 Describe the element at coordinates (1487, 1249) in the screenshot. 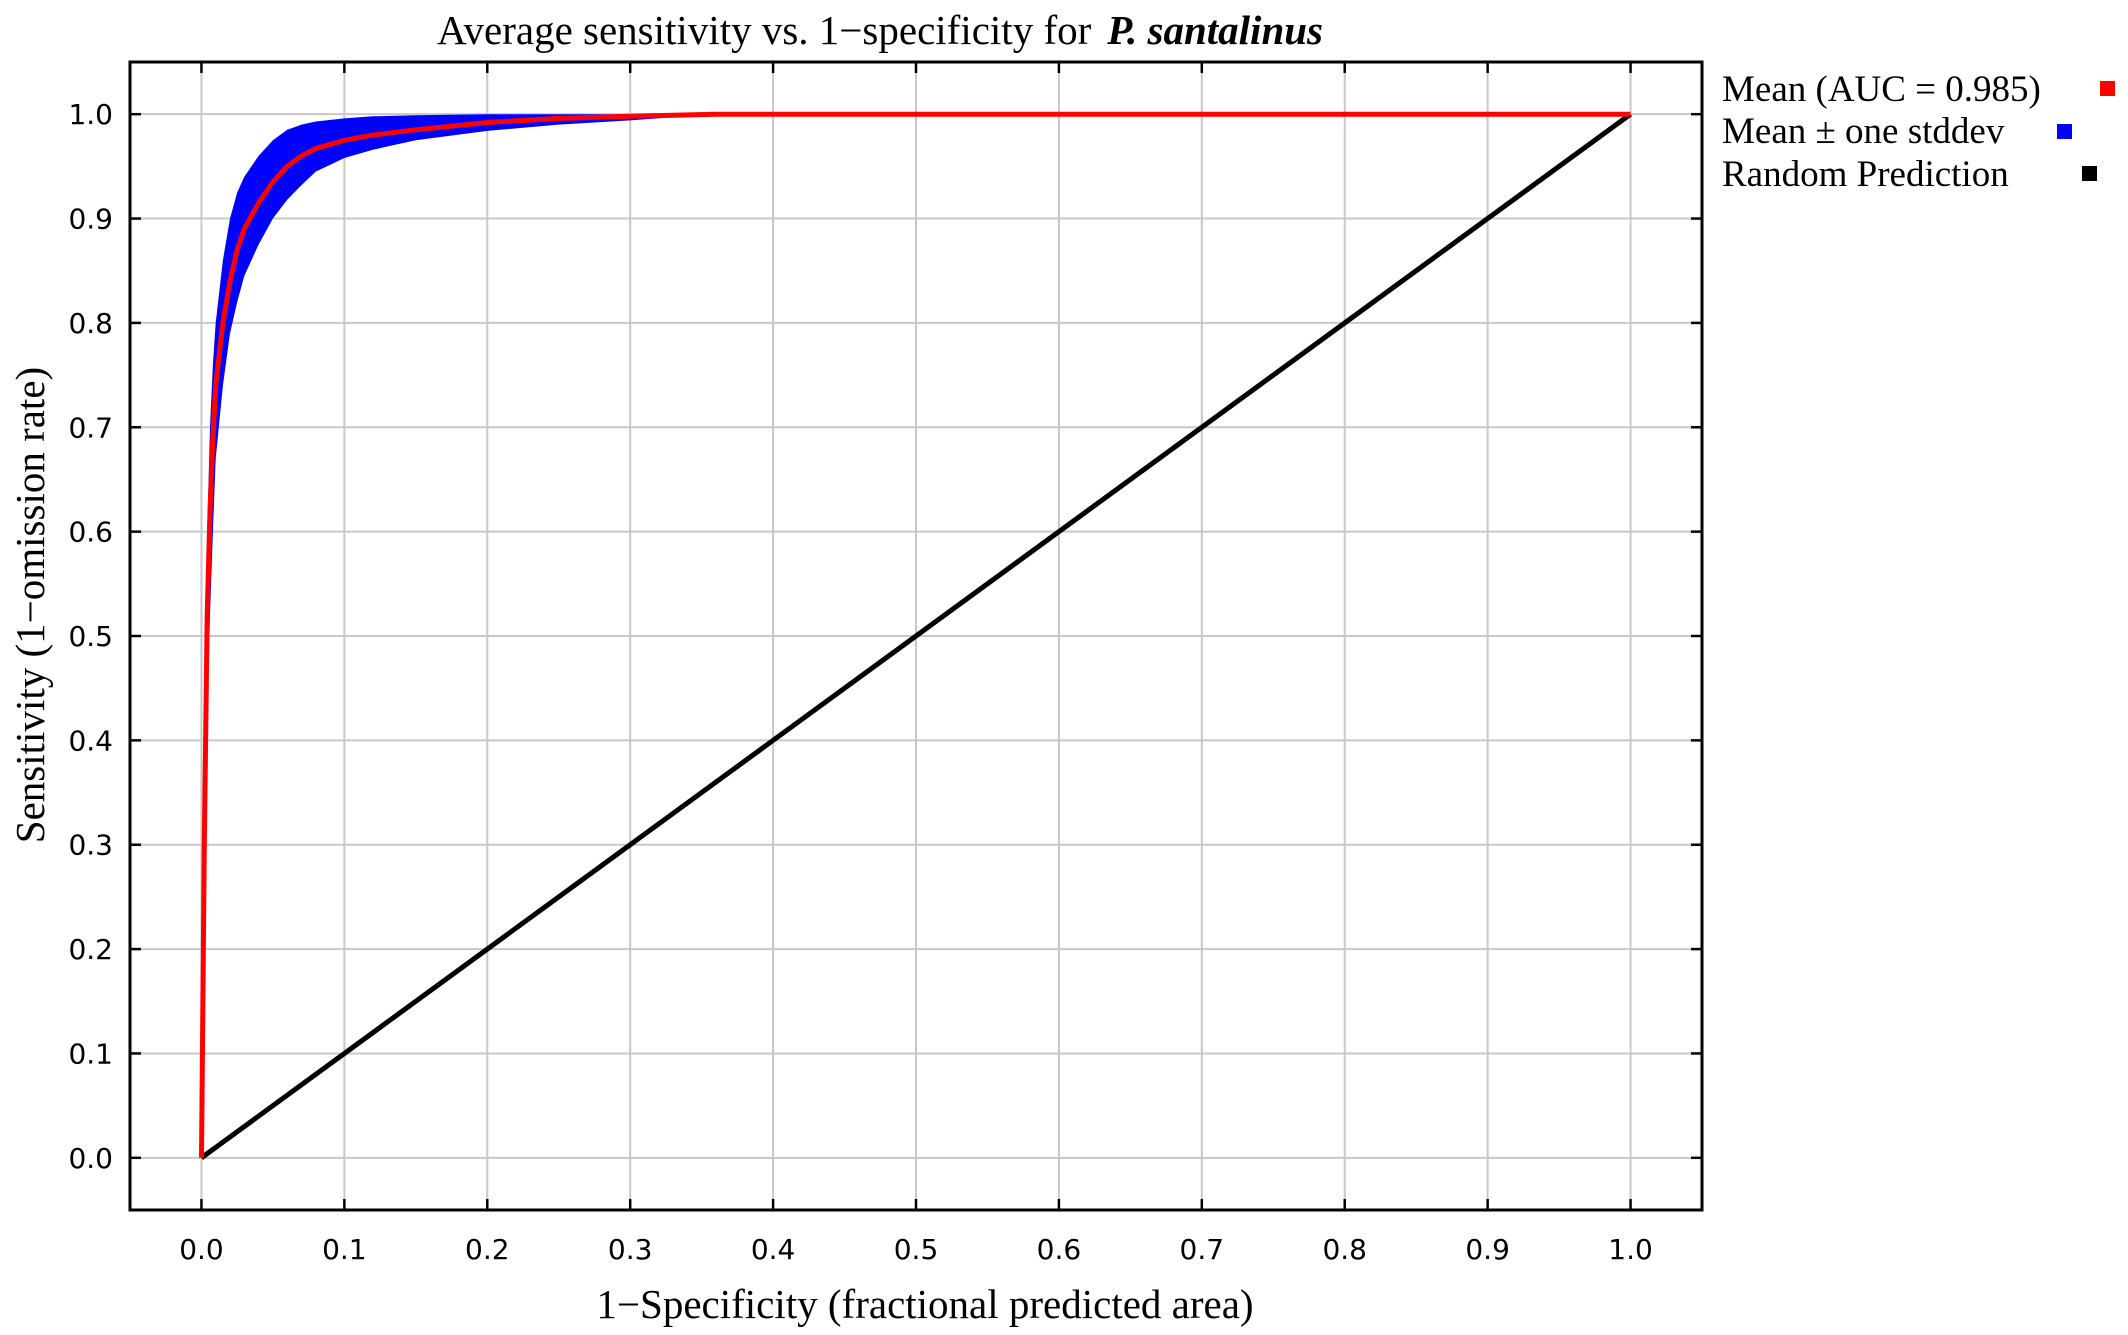

I see `x-tick-label: 0.9` at that location.